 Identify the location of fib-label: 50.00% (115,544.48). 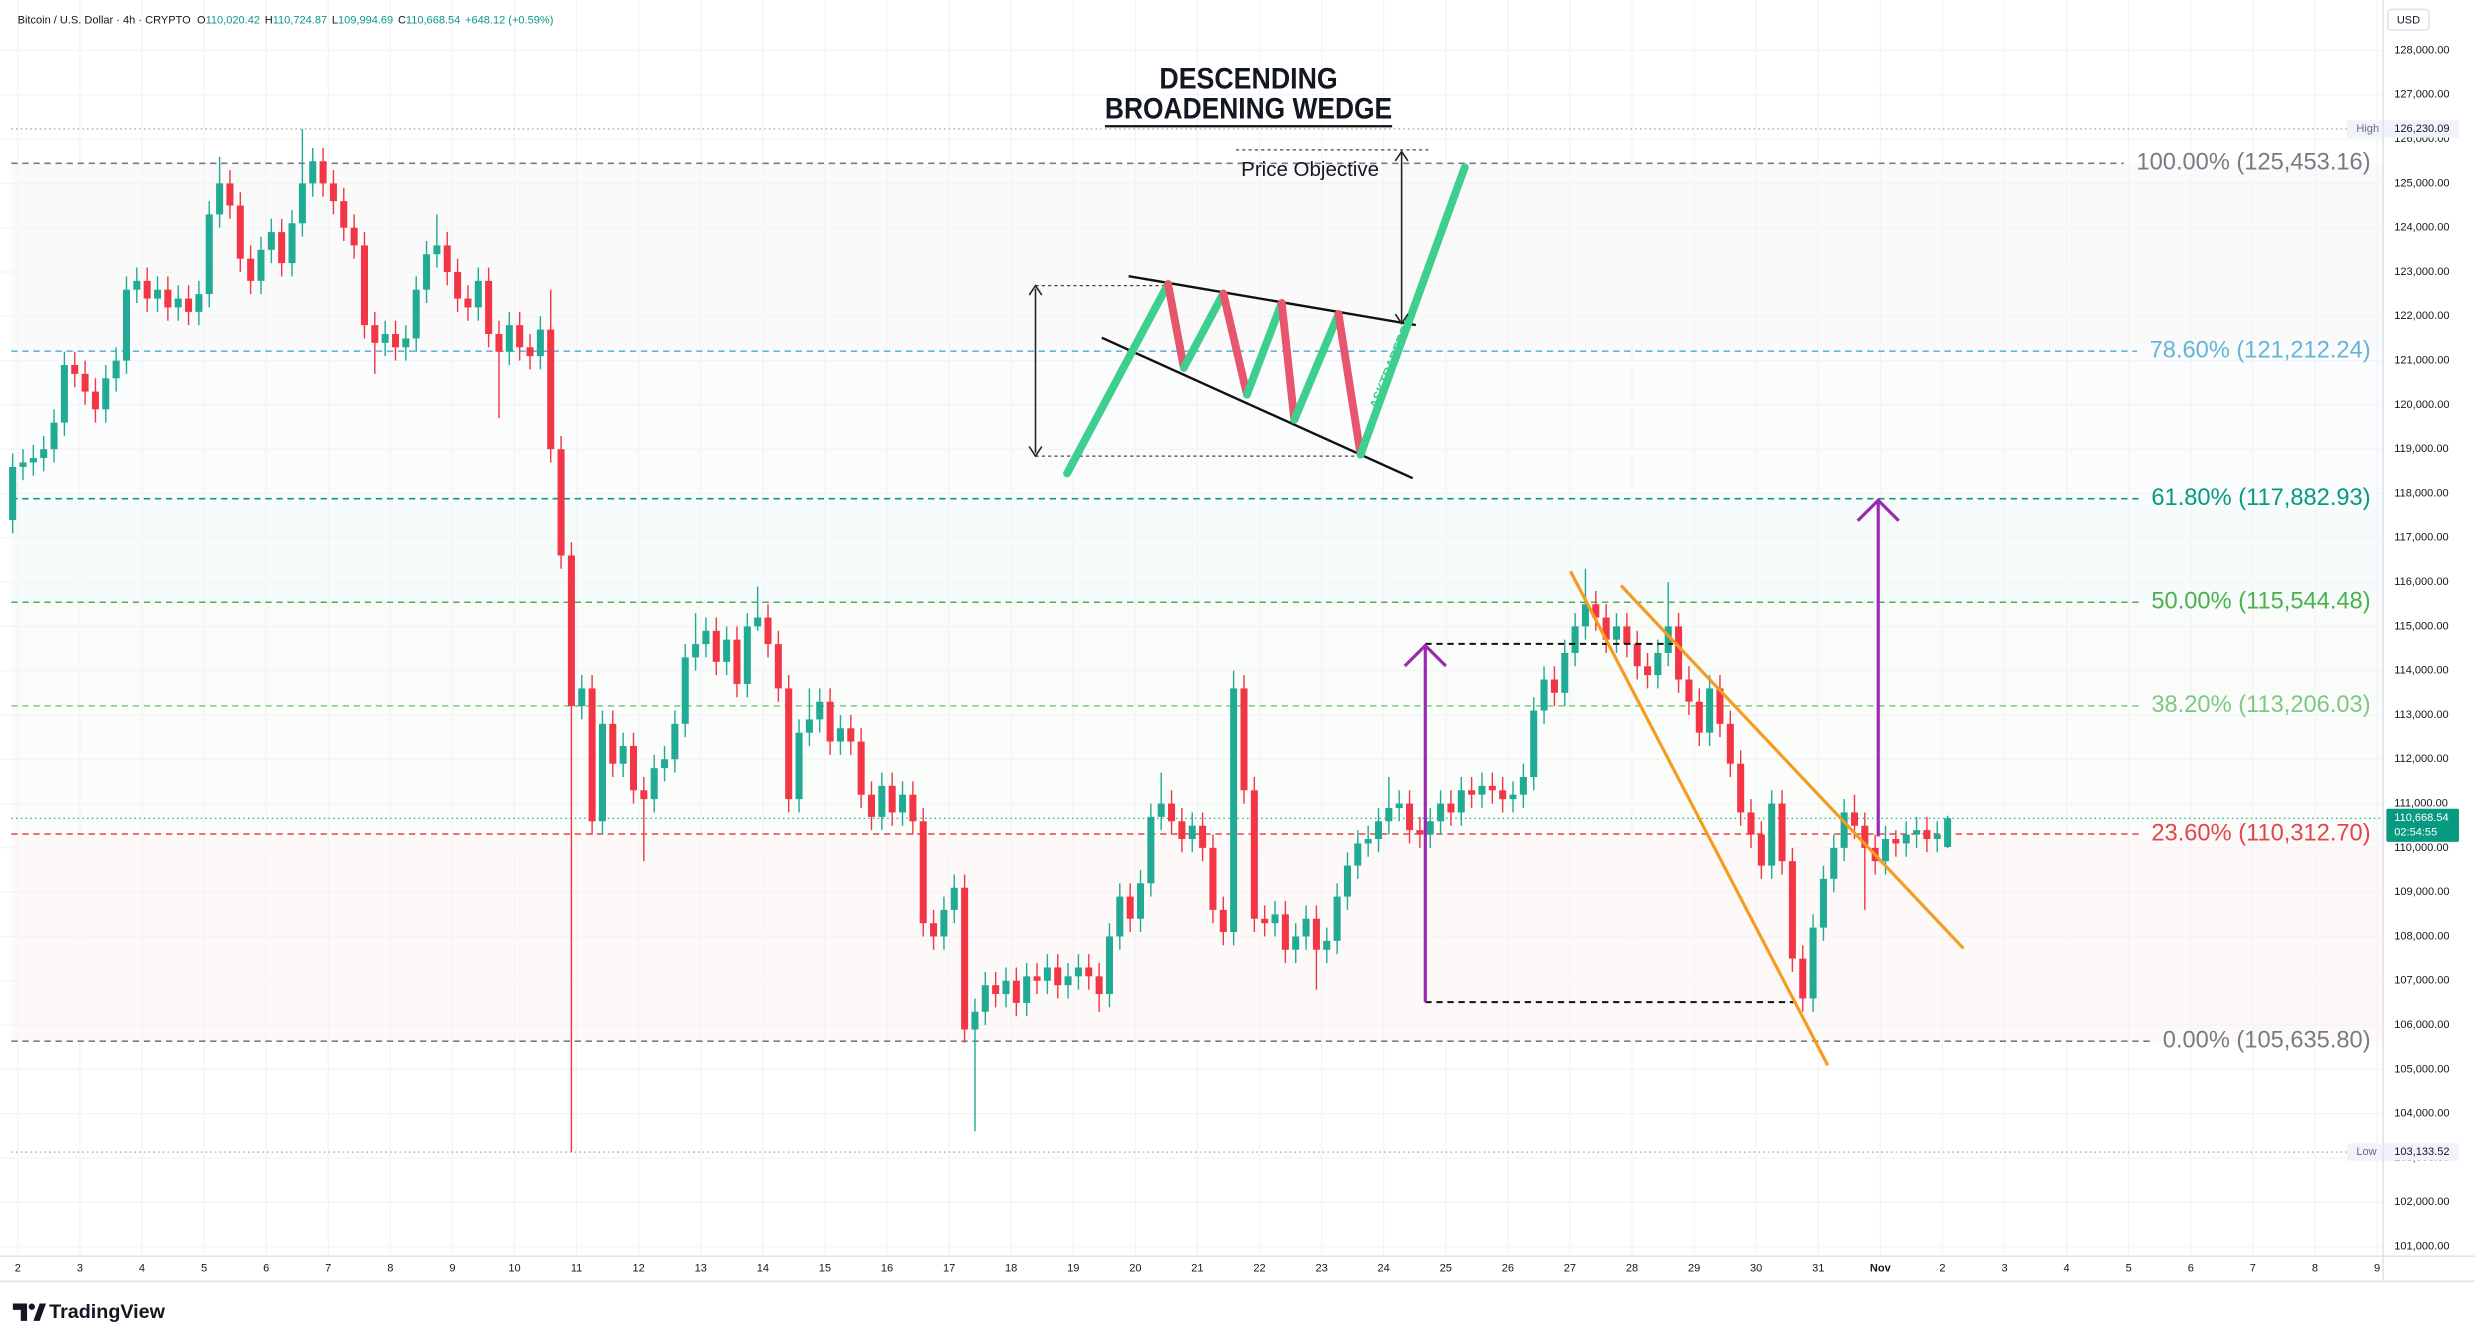
(2260, 602).